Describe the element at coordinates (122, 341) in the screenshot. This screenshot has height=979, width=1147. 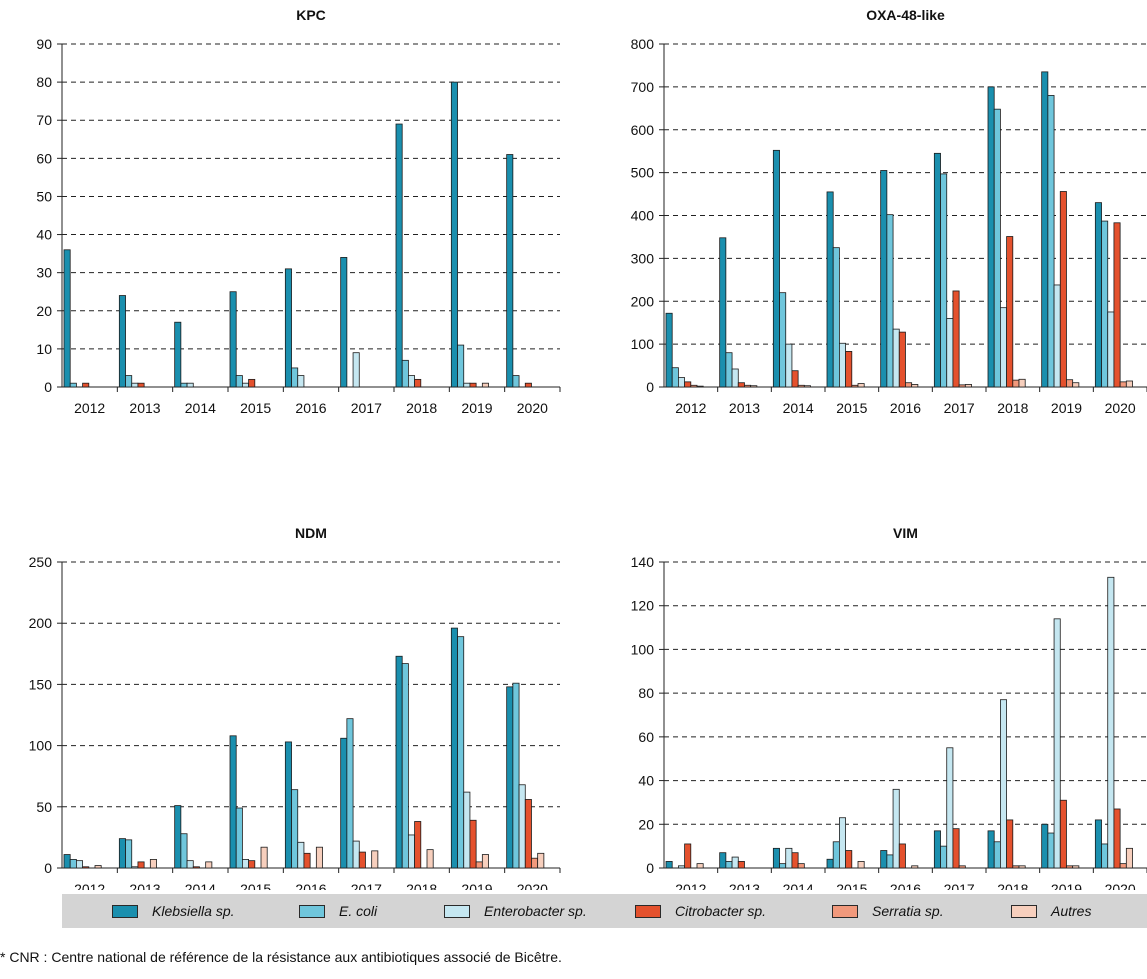
I see `bar-klebsiella-sp-2013` at that location.